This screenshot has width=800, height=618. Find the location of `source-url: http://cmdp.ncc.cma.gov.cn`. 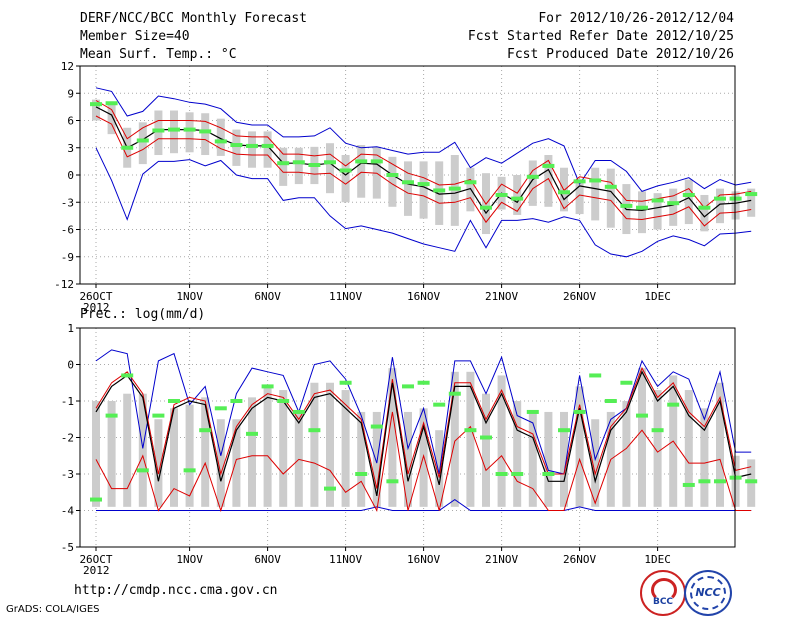

source-url: http://cmdp.ncc.cma.gov.cn is located at coordinates (176, 590).